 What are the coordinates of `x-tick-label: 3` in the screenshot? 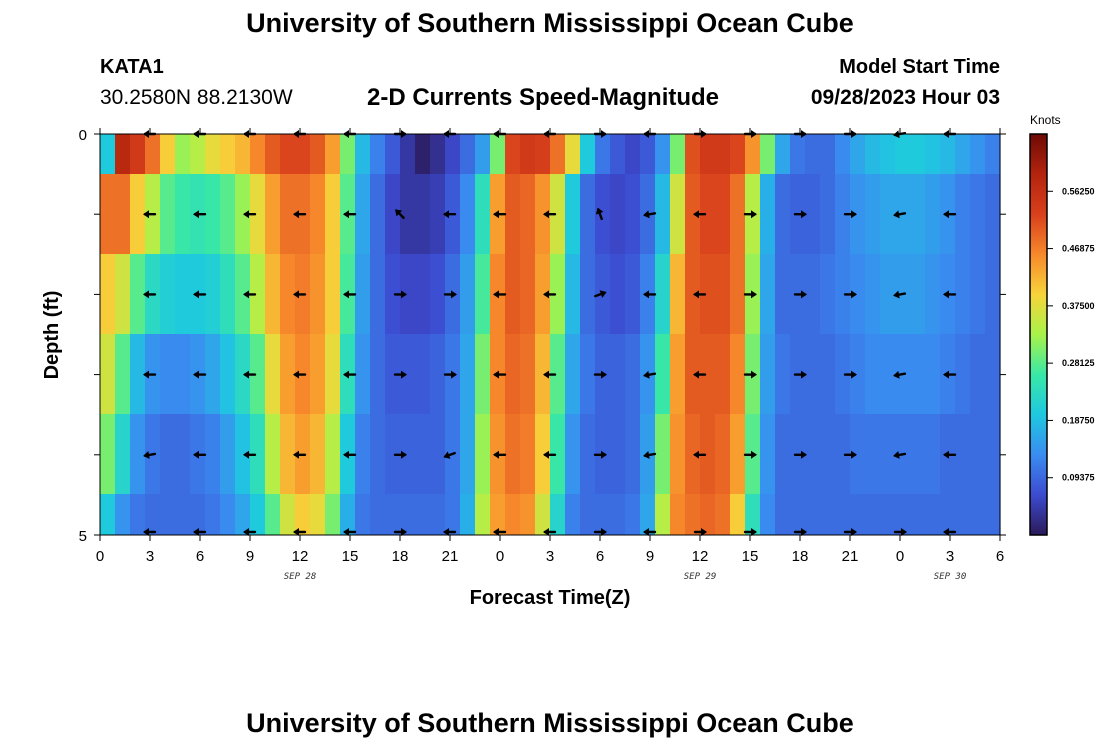 It's located at (150, 556).